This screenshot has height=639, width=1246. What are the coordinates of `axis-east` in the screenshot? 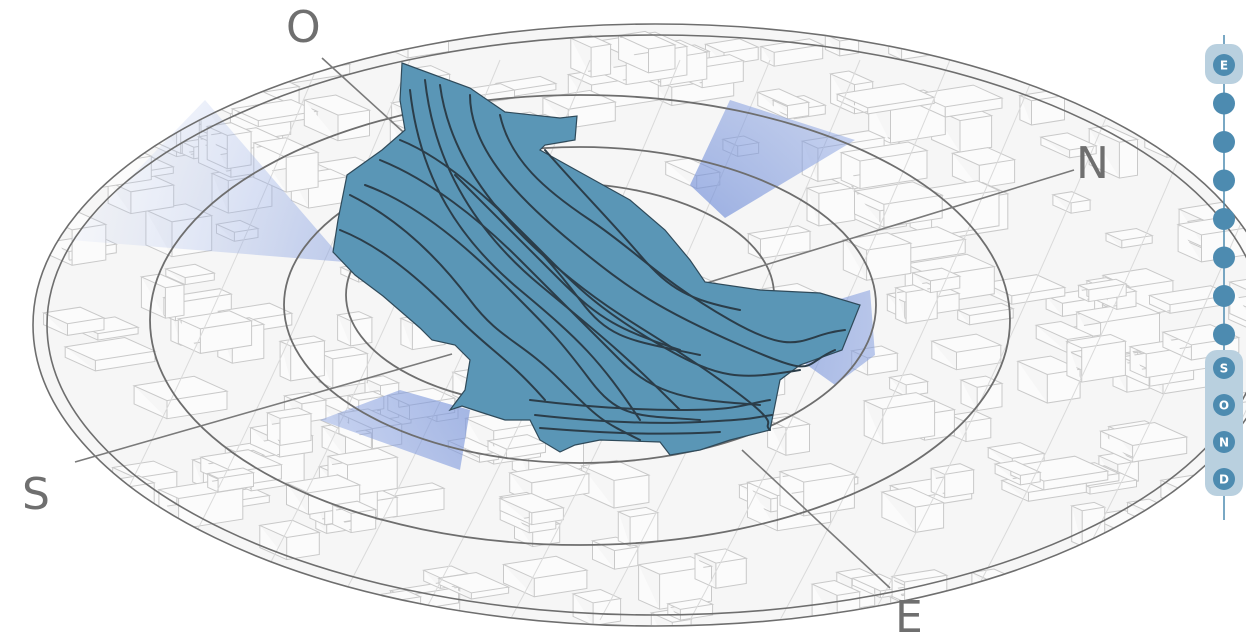 It's located at (816, 519).